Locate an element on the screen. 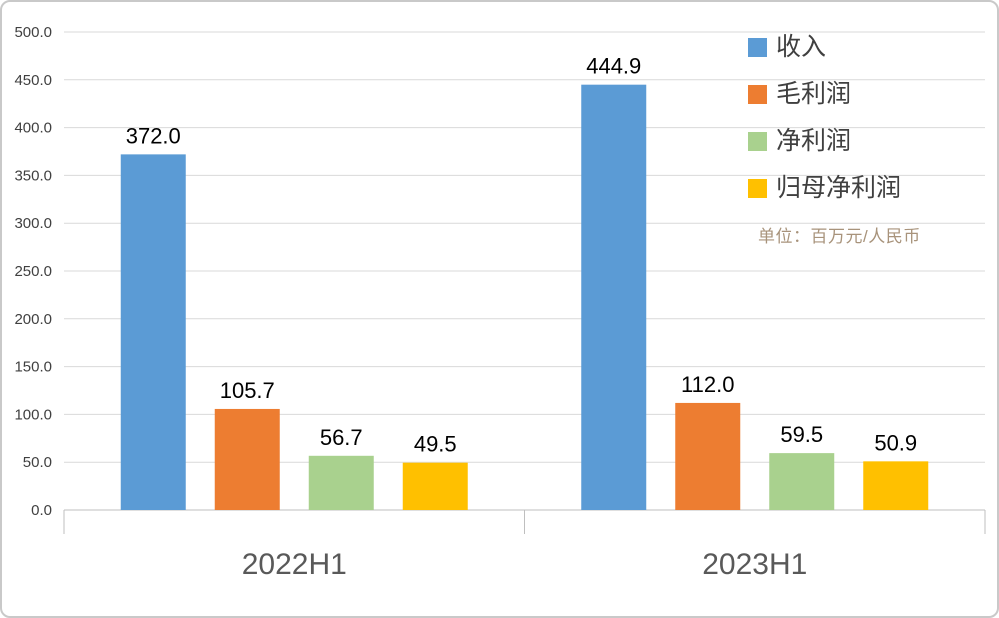 The height and width of the screenshot is (618, 999). y-tick-label: 300.0 is located at coordinates (33, 223).